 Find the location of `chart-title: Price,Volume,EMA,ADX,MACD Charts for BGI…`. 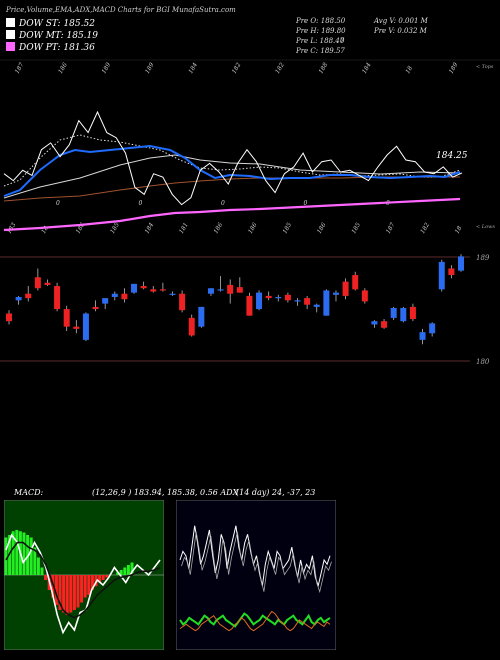

chart-title: Price,Volume,EMA,ADX,MACD Charts for BGI… is located at coordinates (121, 10).